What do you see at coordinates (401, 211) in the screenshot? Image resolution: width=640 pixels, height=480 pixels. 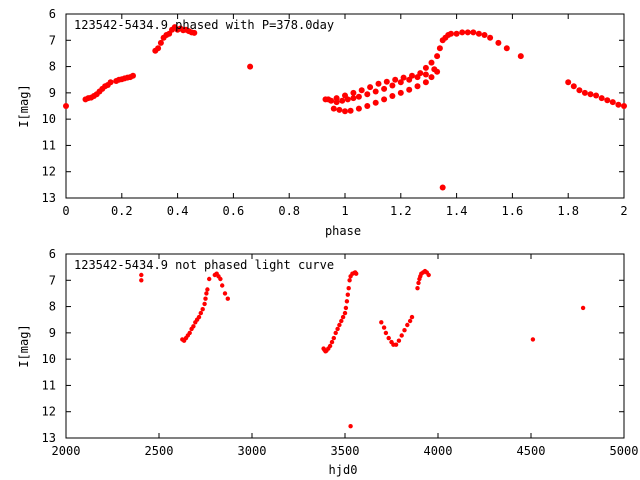 I see `x-tick-label: 1.2` at bounding box center [401, 211].